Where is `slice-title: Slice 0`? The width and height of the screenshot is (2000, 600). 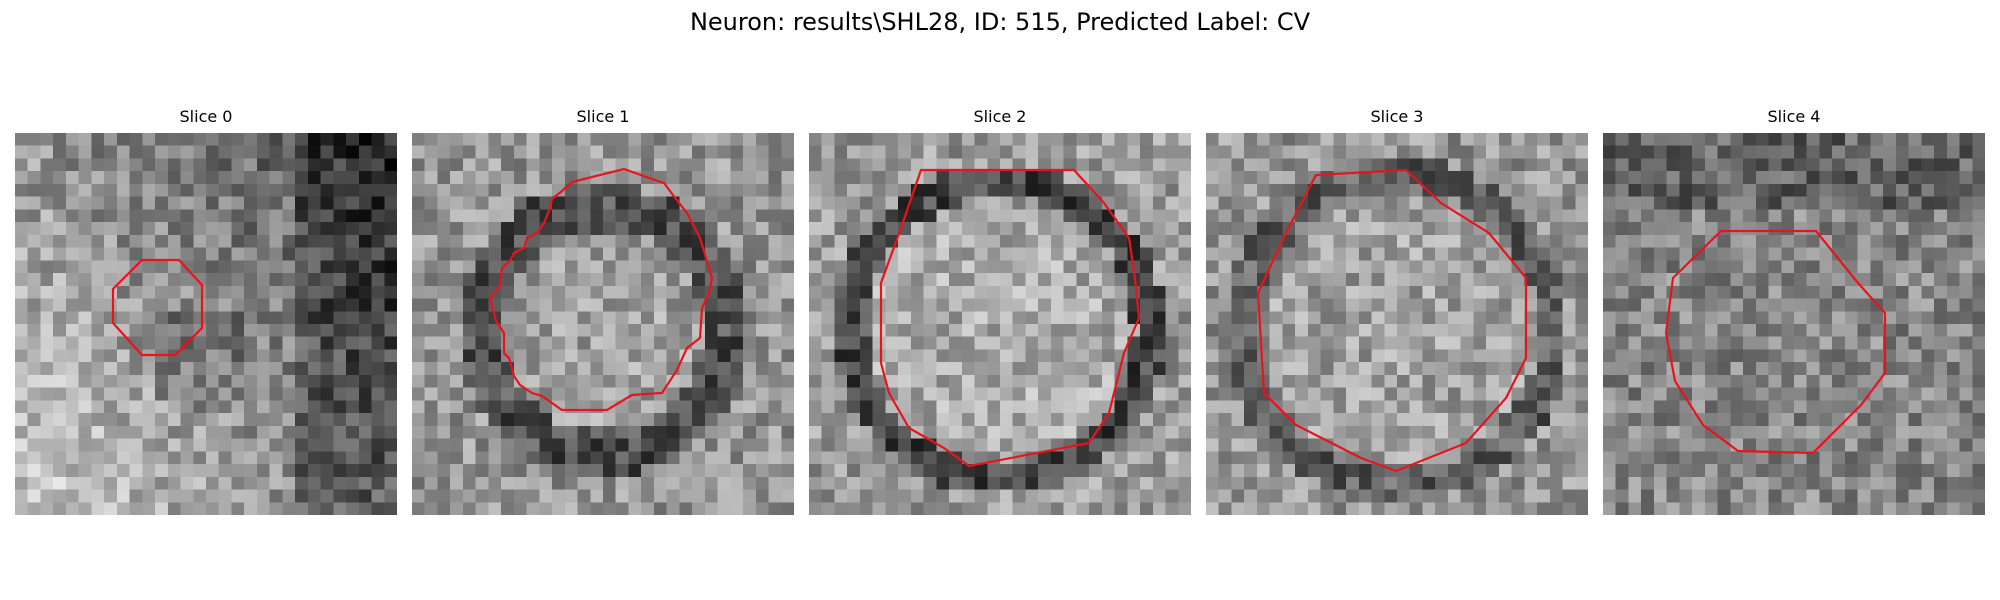 slice-title: Slice 0 is located at coordinates (206, 116).